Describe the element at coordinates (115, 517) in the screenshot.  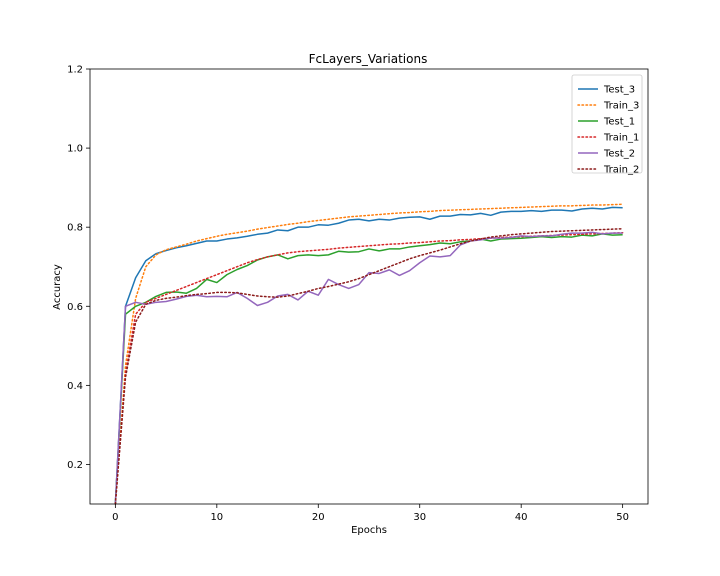
I see `x-tick-label: 0` at that location.